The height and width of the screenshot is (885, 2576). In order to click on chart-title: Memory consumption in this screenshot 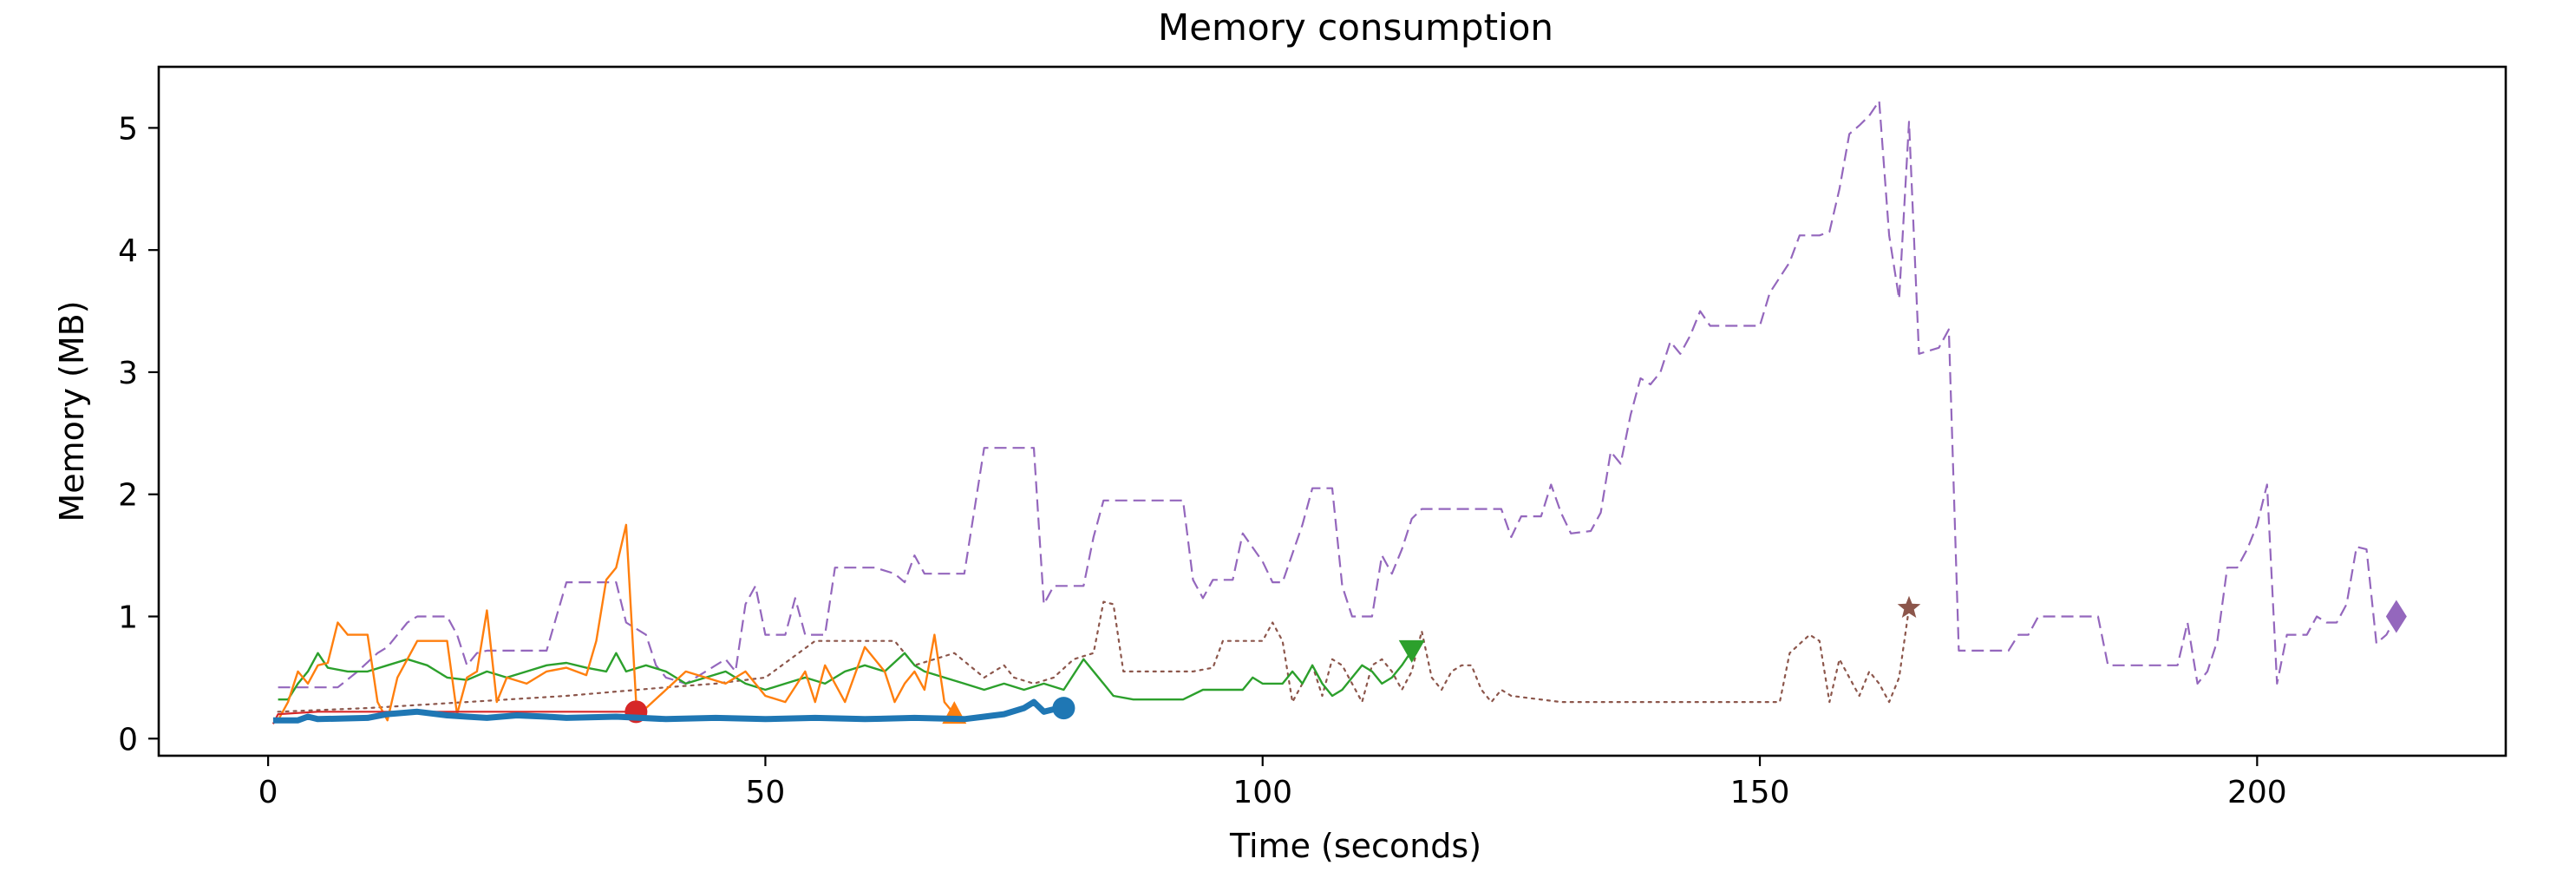, I will do `click(1355, 28)`.